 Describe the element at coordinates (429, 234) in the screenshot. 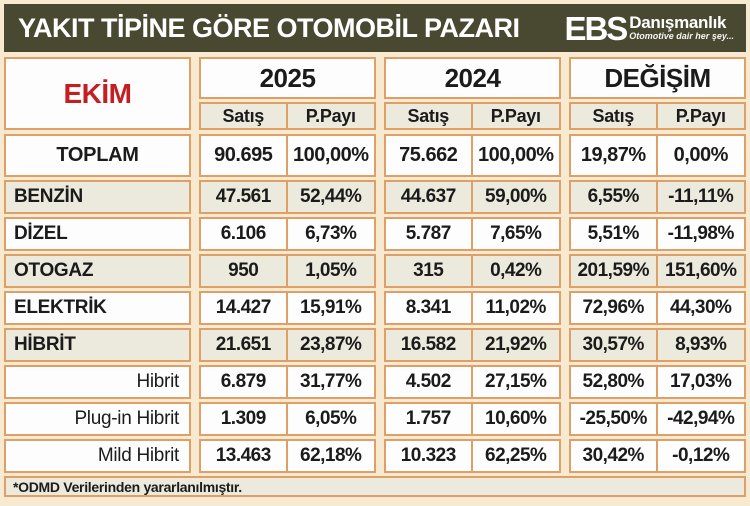

I see `value-cell: 5.787` at that location.